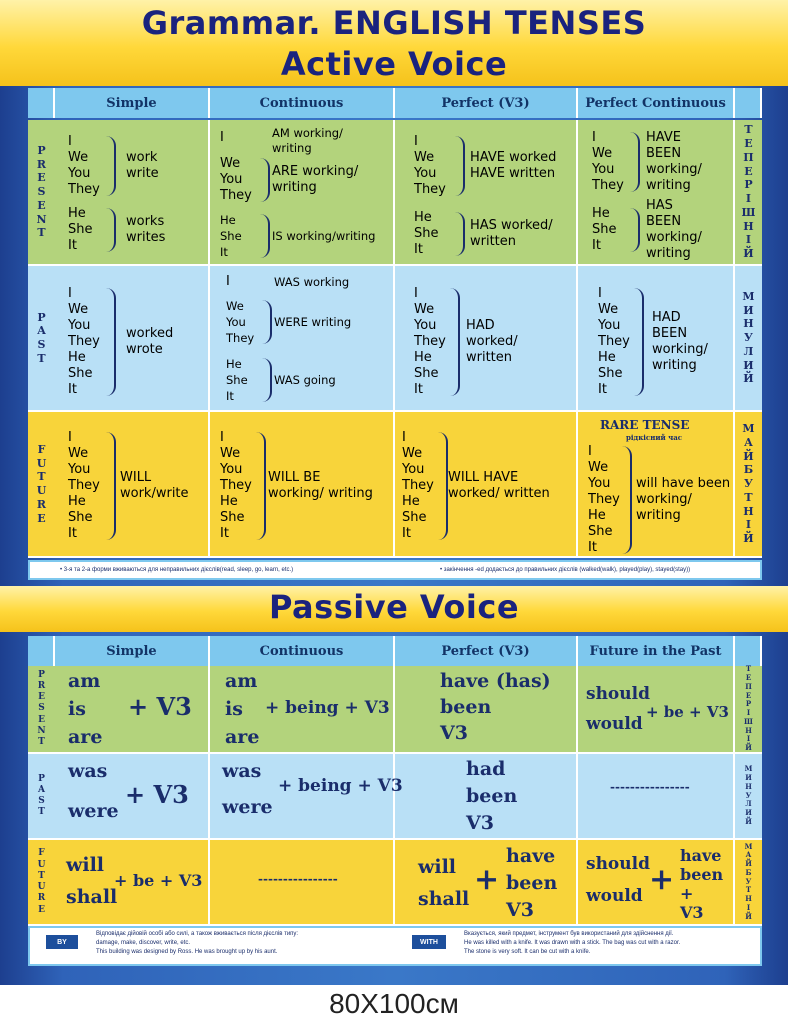 The image size is (788, 1024). I want to click on column-header: Simple, so click(132, 103).